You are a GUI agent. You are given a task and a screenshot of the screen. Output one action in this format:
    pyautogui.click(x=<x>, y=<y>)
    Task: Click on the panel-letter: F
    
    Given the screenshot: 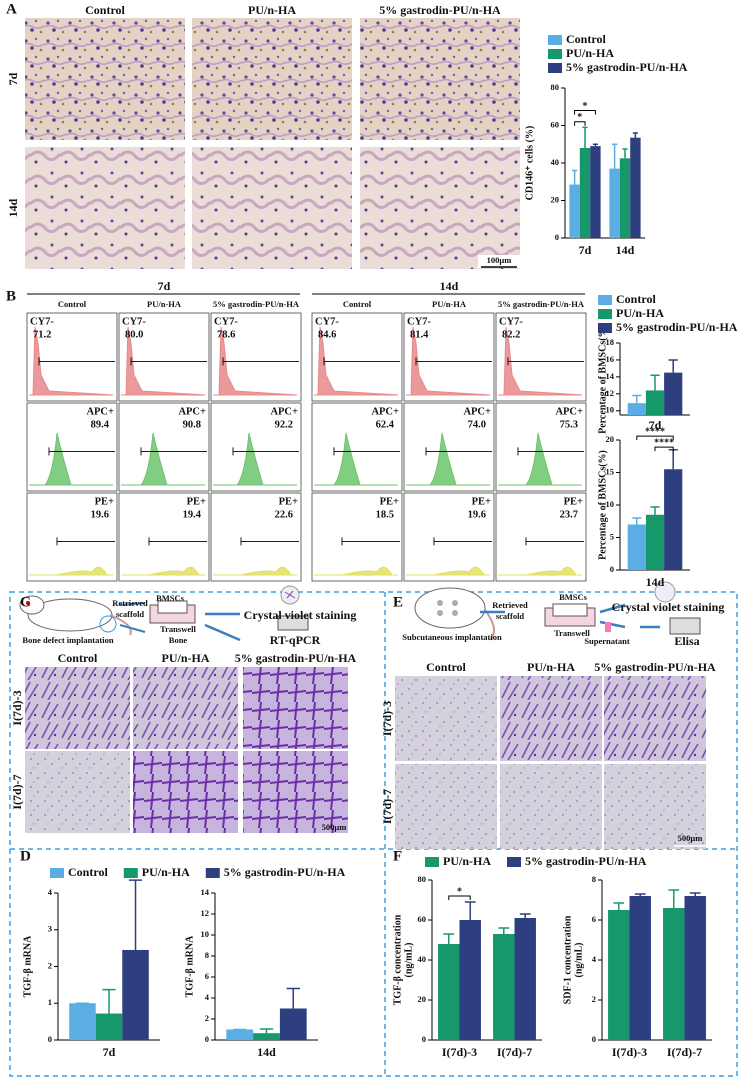 What is the action you would take?
    pyautogui.click(x=397, y=856)
    